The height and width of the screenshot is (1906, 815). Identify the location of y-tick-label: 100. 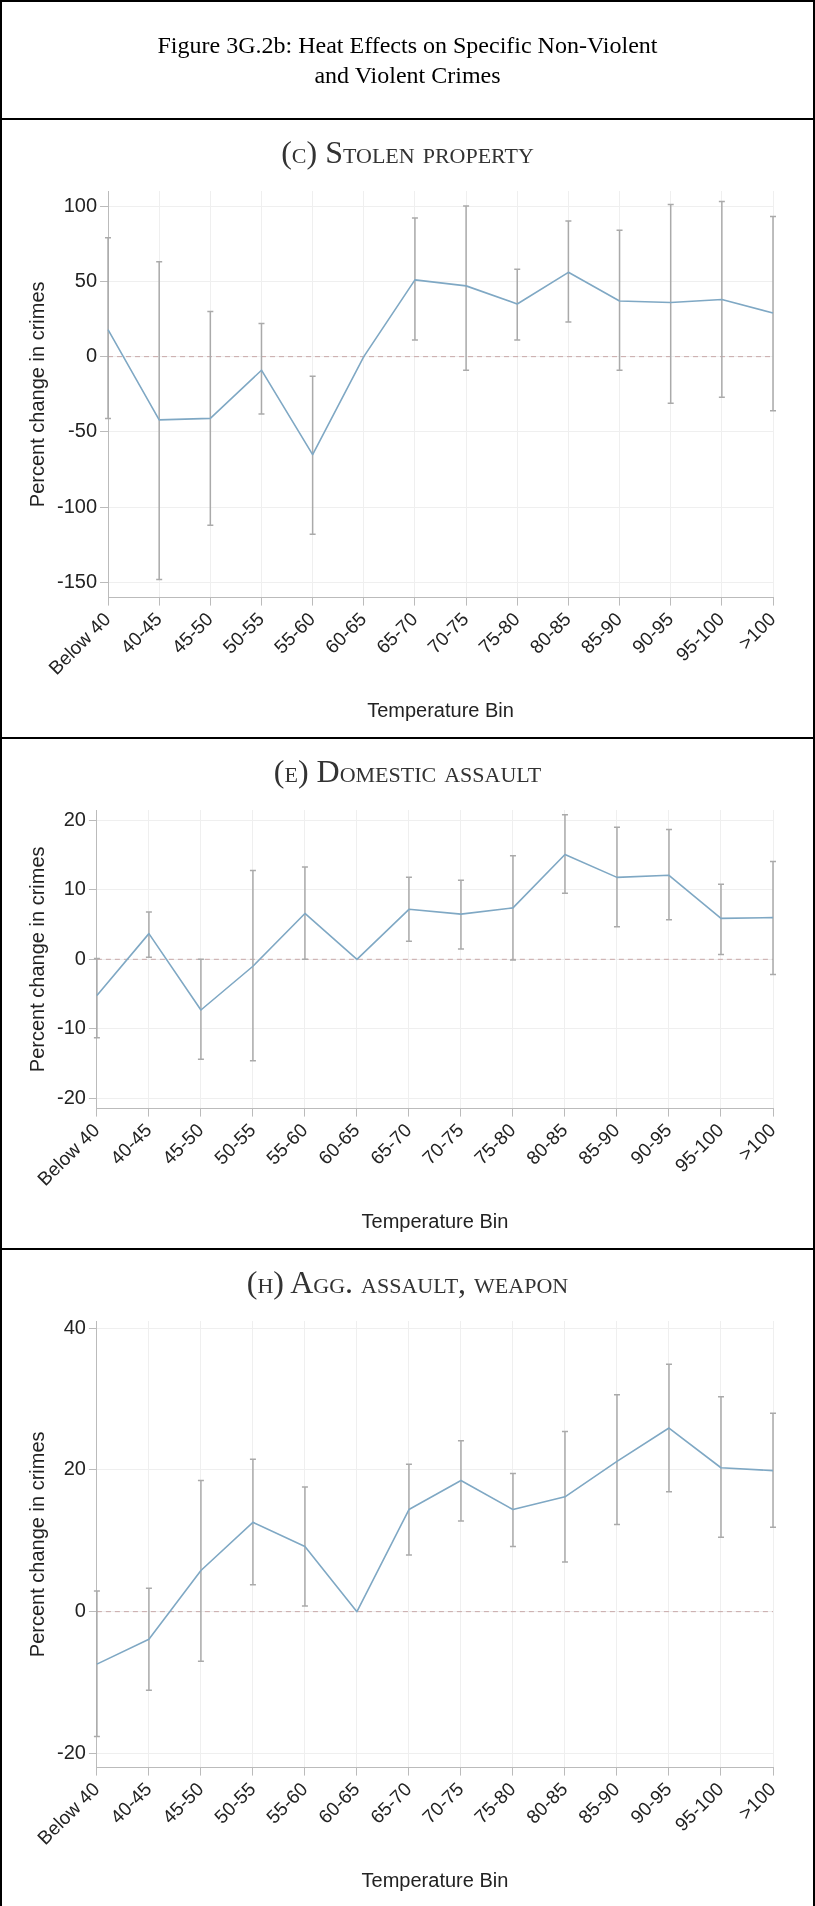
(80, 204).